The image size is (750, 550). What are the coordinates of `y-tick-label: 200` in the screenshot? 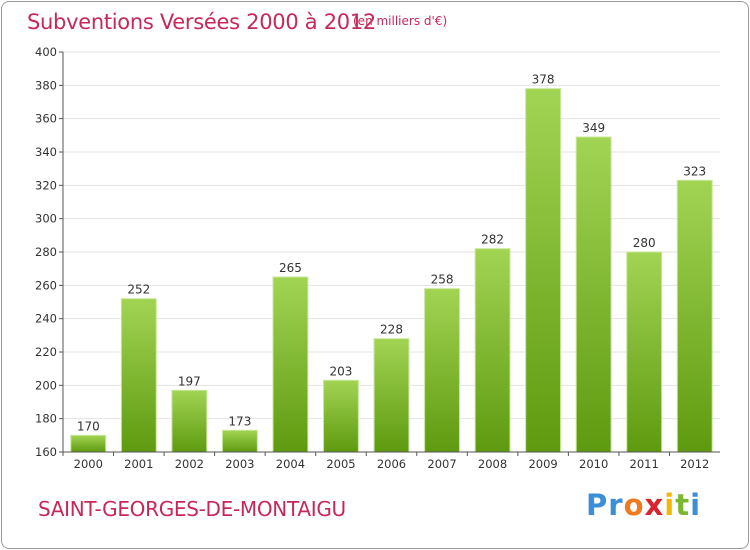 It's located at (46, 385).